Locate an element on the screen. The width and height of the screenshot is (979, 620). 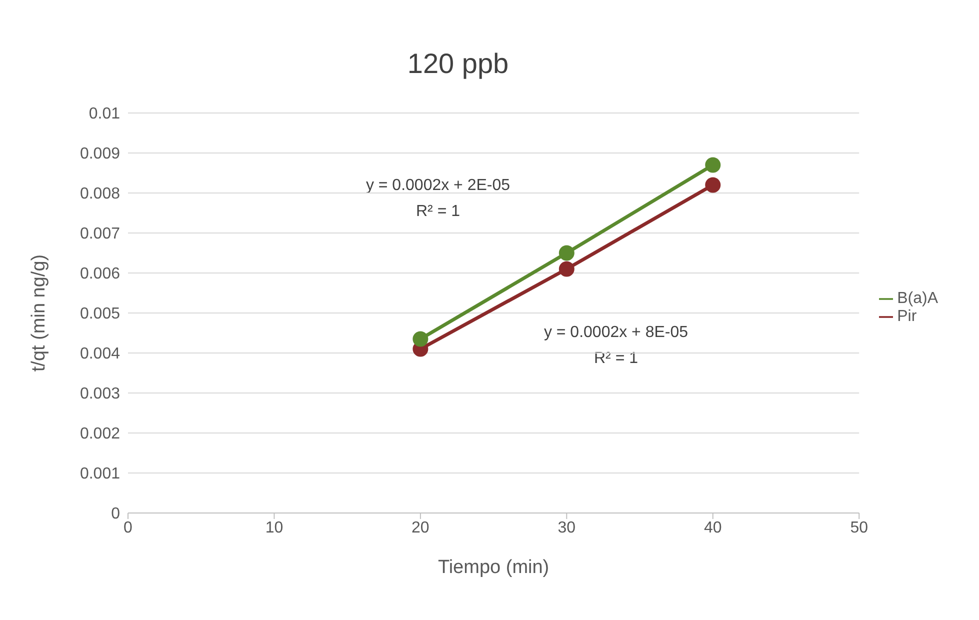
y-tick-label: 0.001 is located at coordinates (100, 474).